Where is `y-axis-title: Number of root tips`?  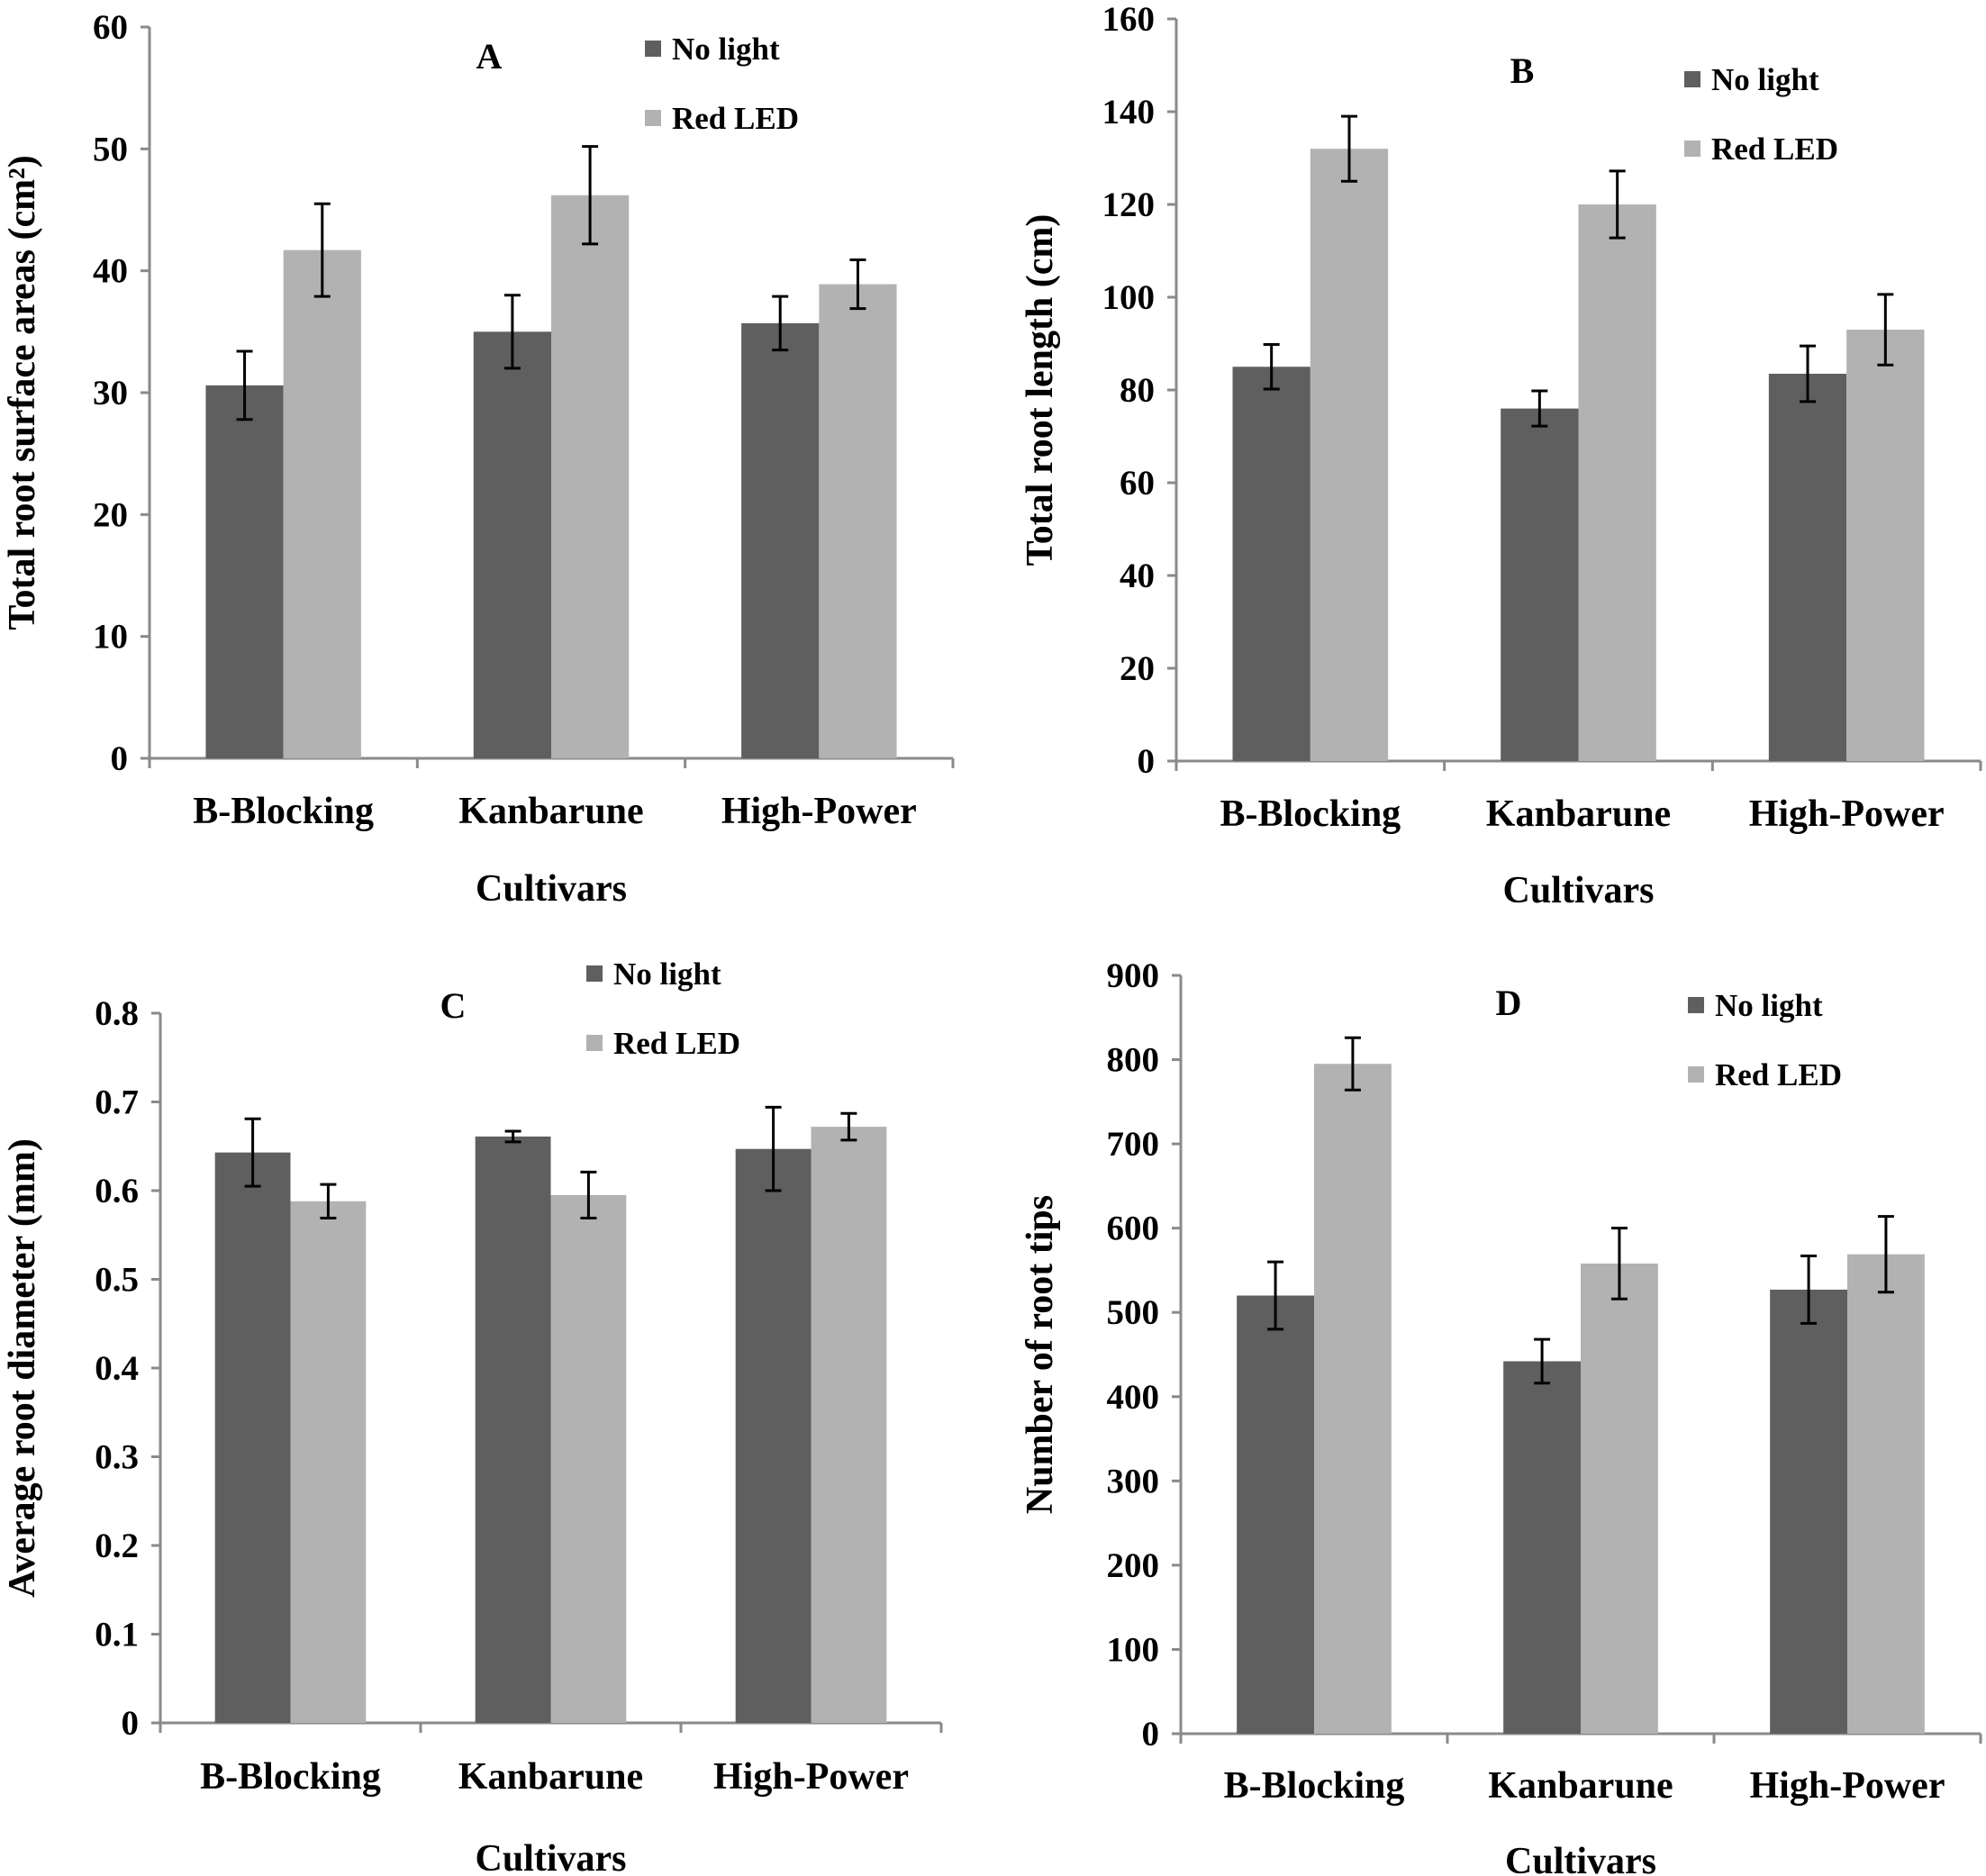 y-axis-title: Number of root tips is located at coordinates (1040, 1354).